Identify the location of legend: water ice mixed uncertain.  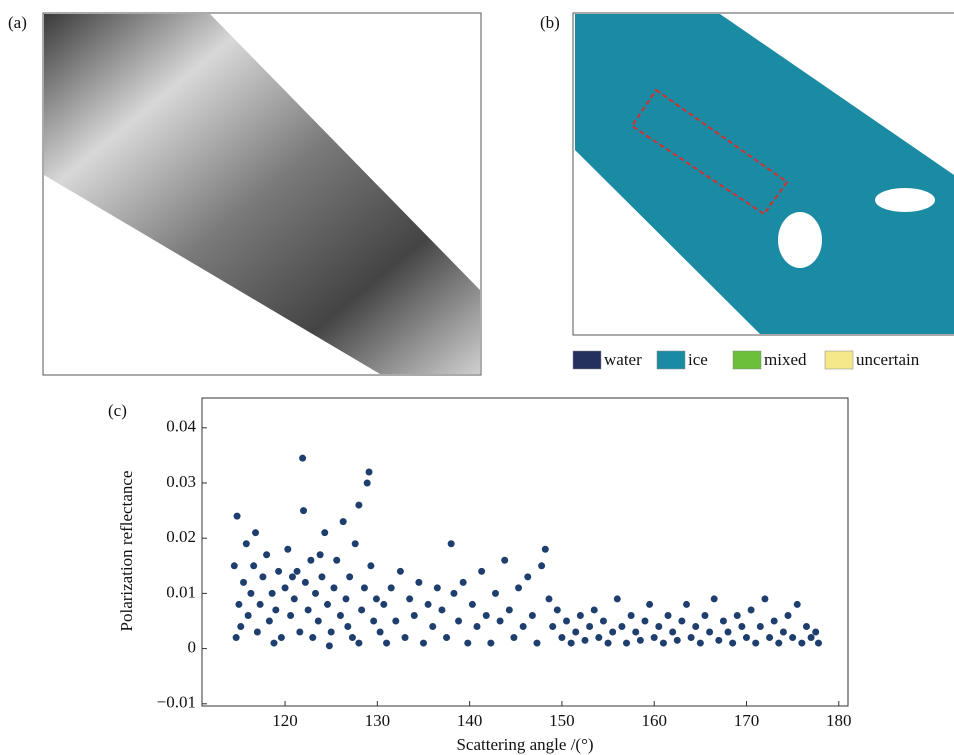
(746, 360).